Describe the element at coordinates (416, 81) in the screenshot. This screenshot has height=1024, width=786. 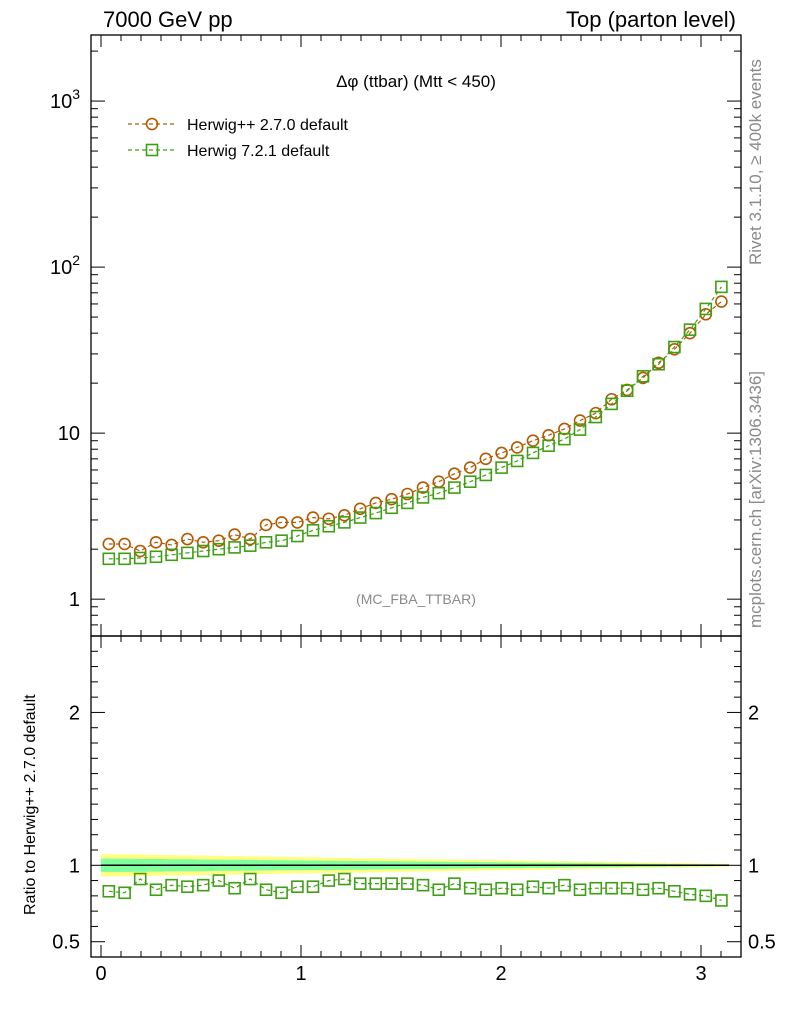
I see `plot-title: Δφ (ttbar) (Mtt < 450)` at that location.